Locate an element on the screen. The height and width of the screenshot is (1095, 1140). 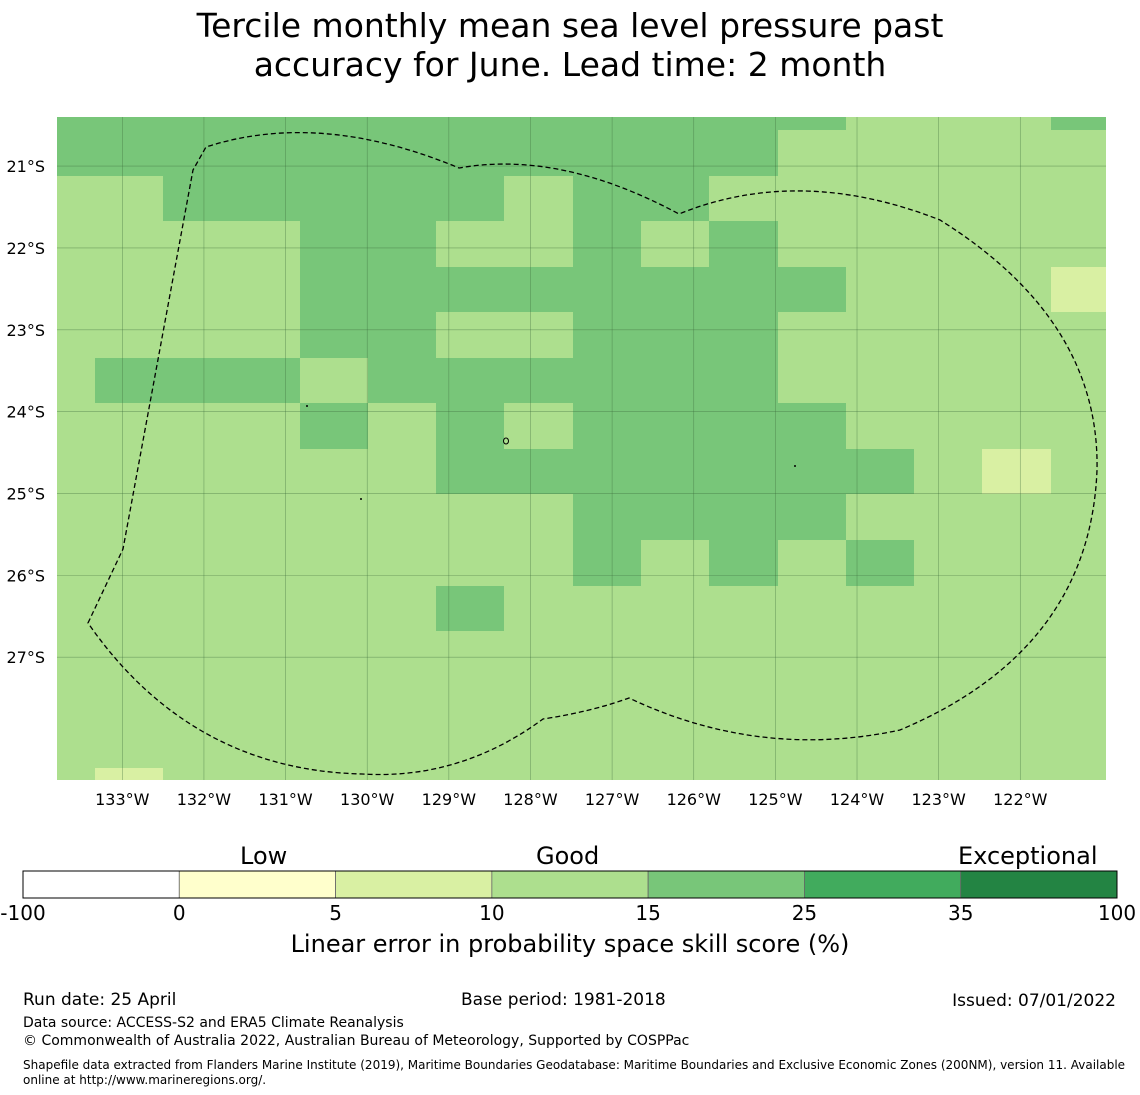
longitude-label: 133°W is located at coordinates (122, 799).